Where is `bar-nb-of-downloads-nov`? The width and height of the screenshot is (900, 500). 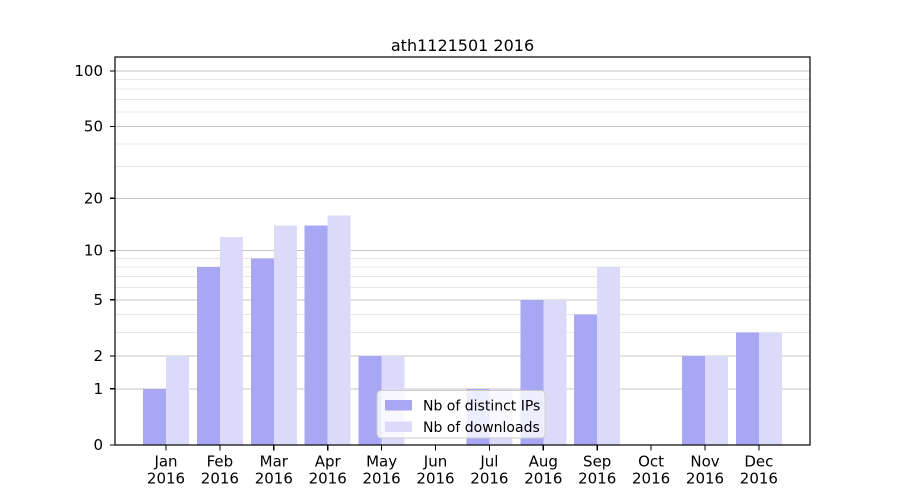
bar-nb-of-downloads-nov is located at coordinates (716, 400).